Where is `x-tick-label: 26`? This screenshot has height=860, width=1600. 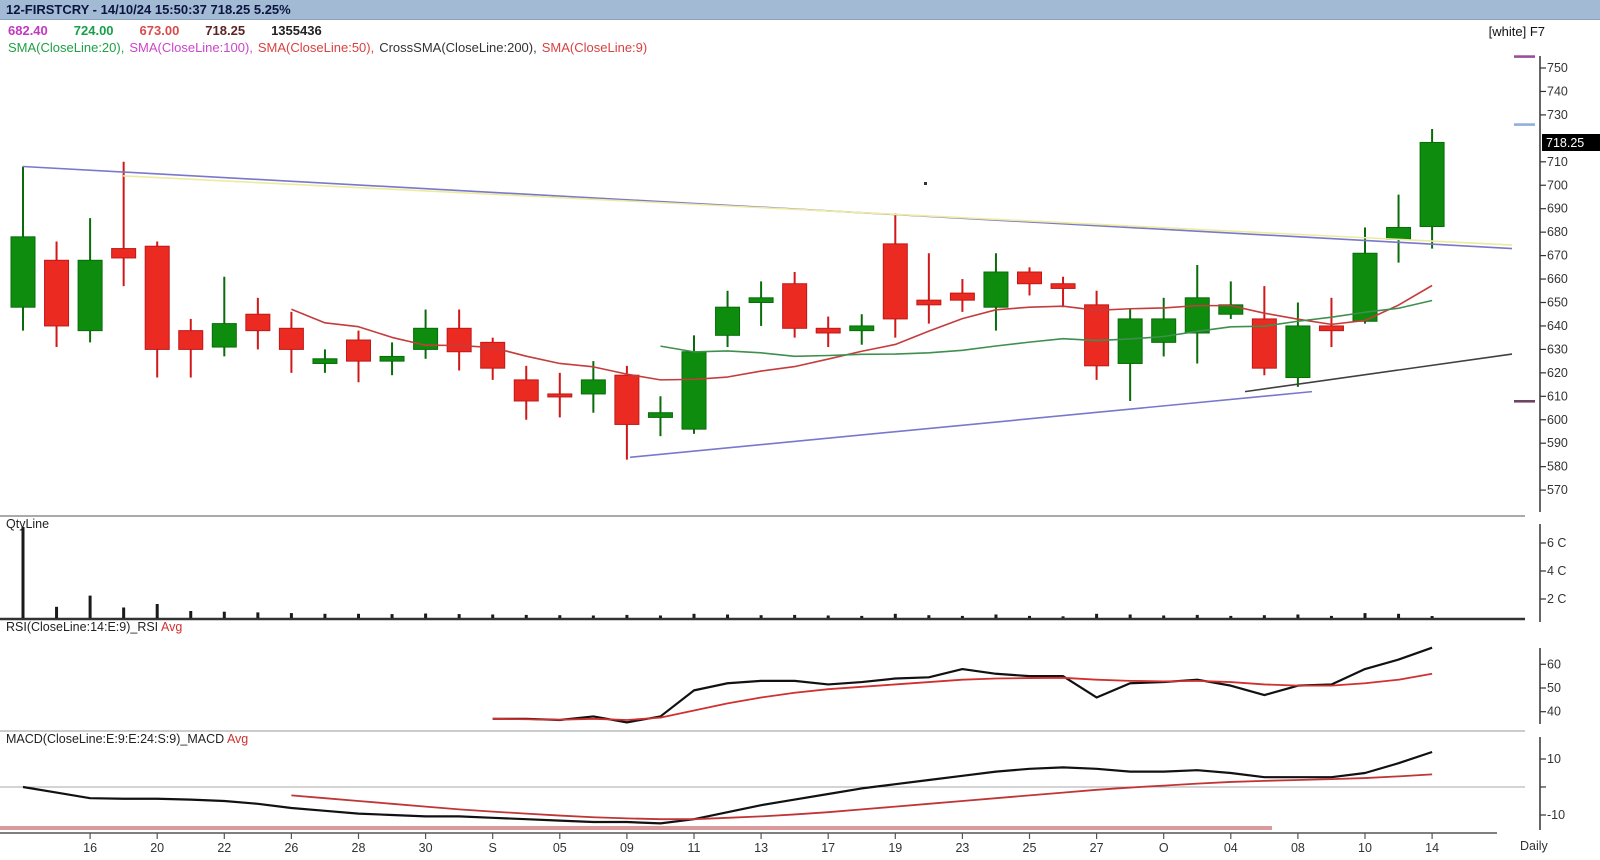 x-tick-label: 26 is located at coordinates (291, 848).